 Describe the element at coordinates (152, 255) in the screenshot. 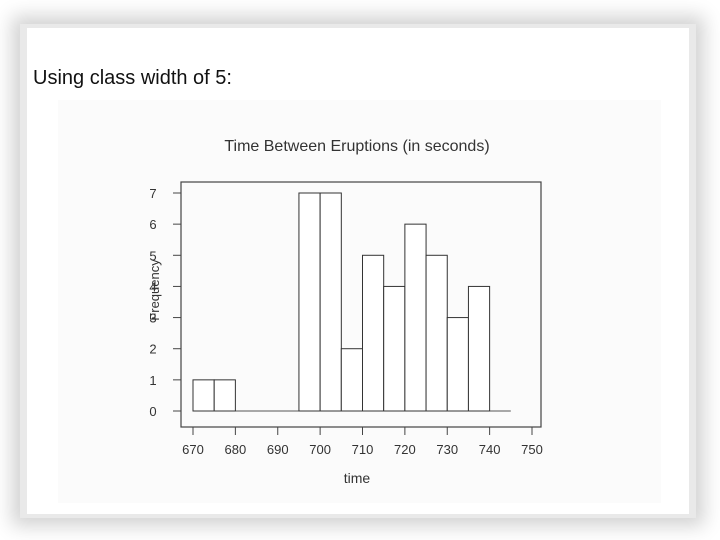

I see `y-tick-label: 5` at that location.